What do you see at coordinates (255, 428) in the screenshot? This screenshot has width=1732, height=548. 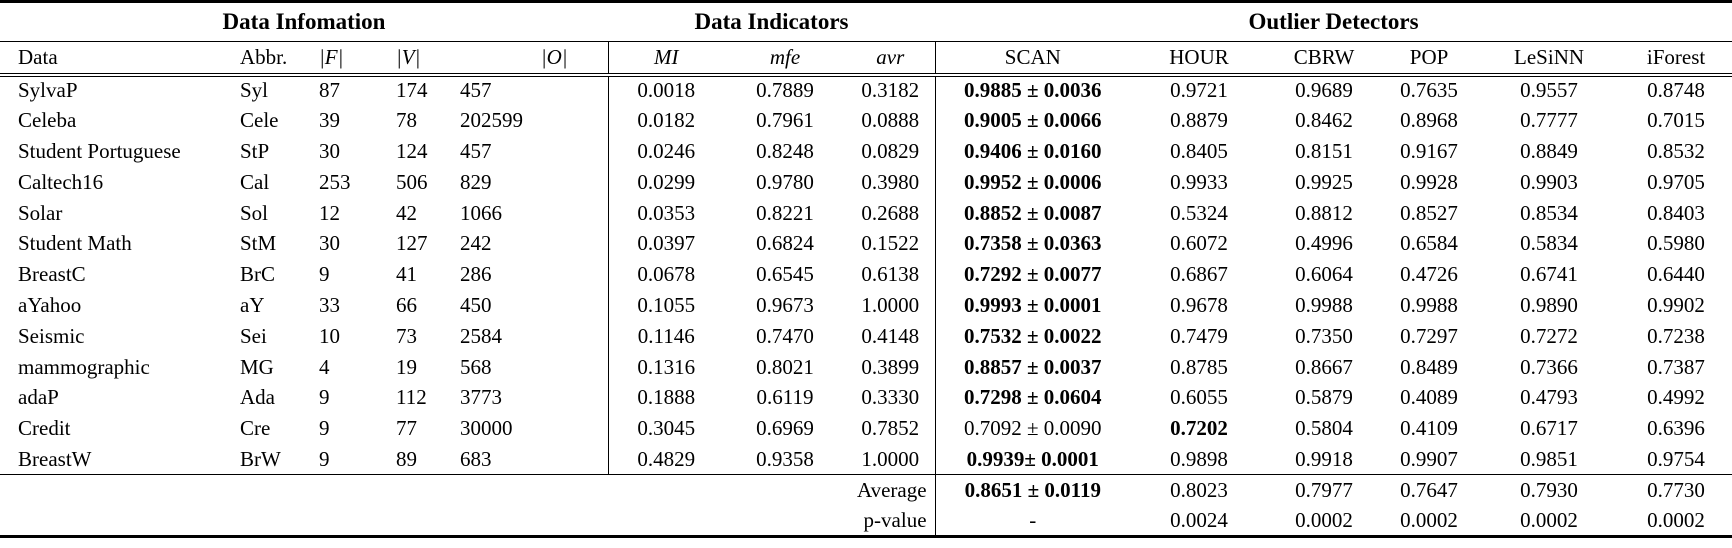 I see `cell-abbr: Cre` at bounding box center [255, 428].